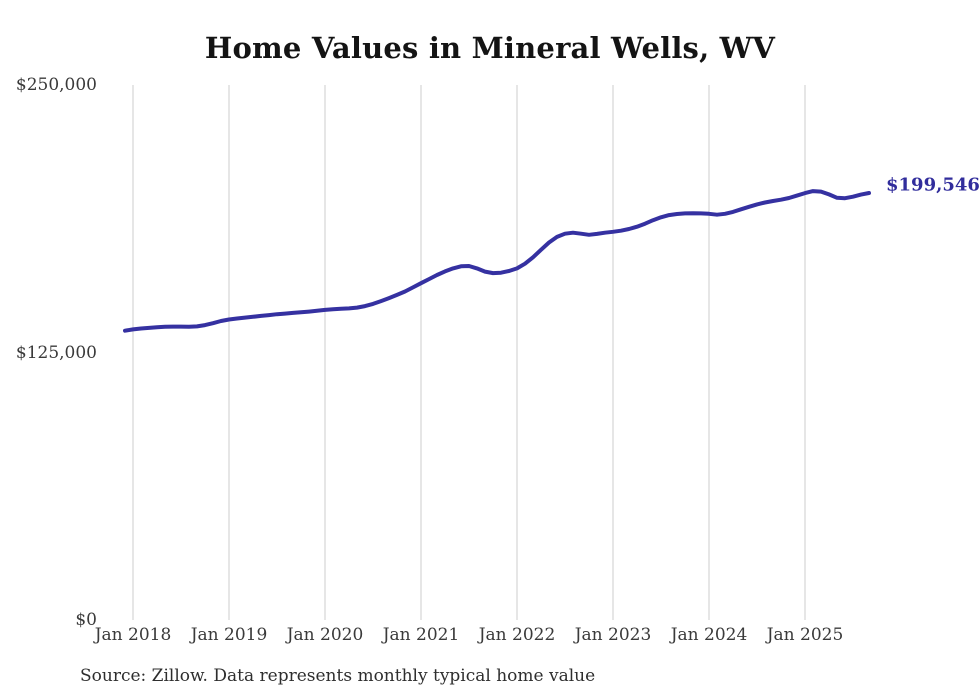  What do you see at coordinates (933, 185) in the screenshot?
I see `latest-value-label: $199,546` at bounding box center [933, 185].